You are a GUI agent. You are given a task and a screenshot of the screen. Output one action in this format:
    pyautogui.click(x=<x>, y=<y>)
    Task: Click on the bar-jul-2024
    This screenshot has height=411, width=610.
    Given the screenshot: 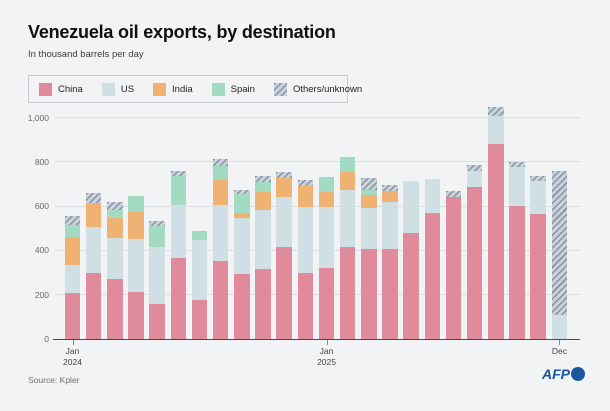 What is the action you would take?
    pyautogui.click(x=199, y=284)
    